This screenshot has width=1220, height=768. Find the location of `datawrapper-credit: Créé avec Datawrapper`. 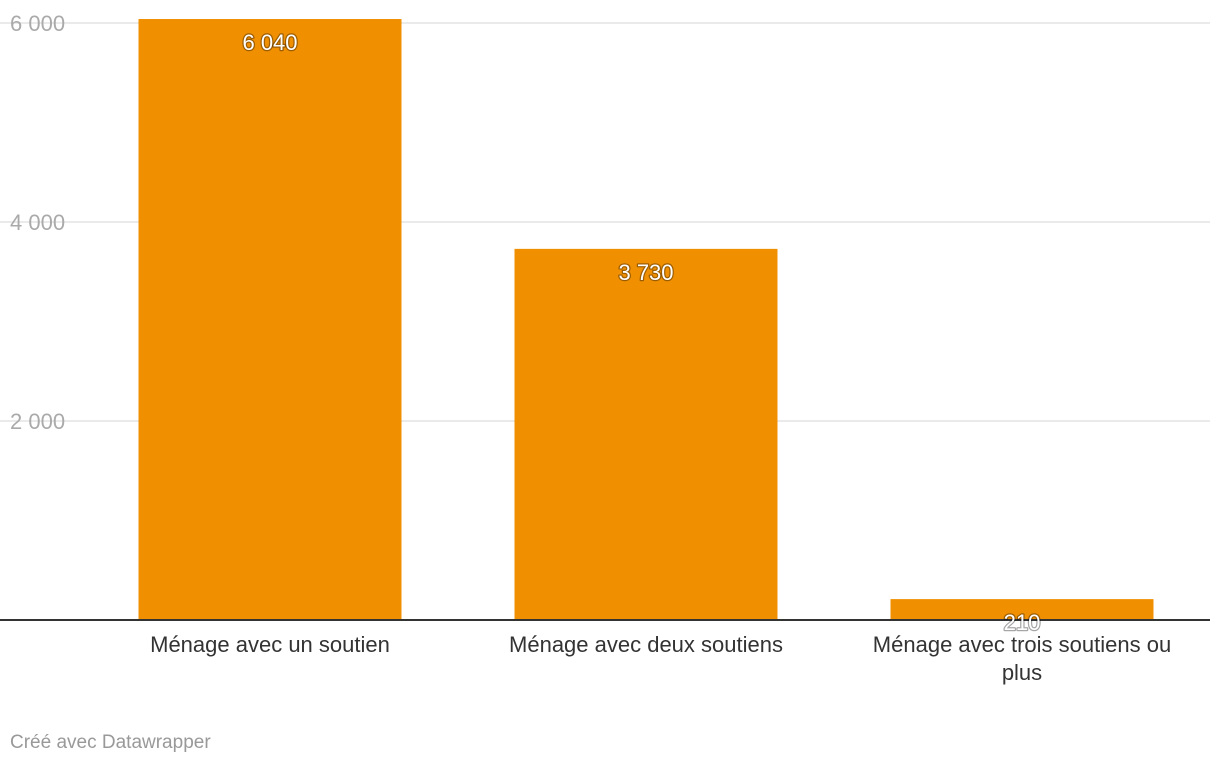

datawrapper-credit: Créé avec Datawrapper is located at coordinates (110, 742).